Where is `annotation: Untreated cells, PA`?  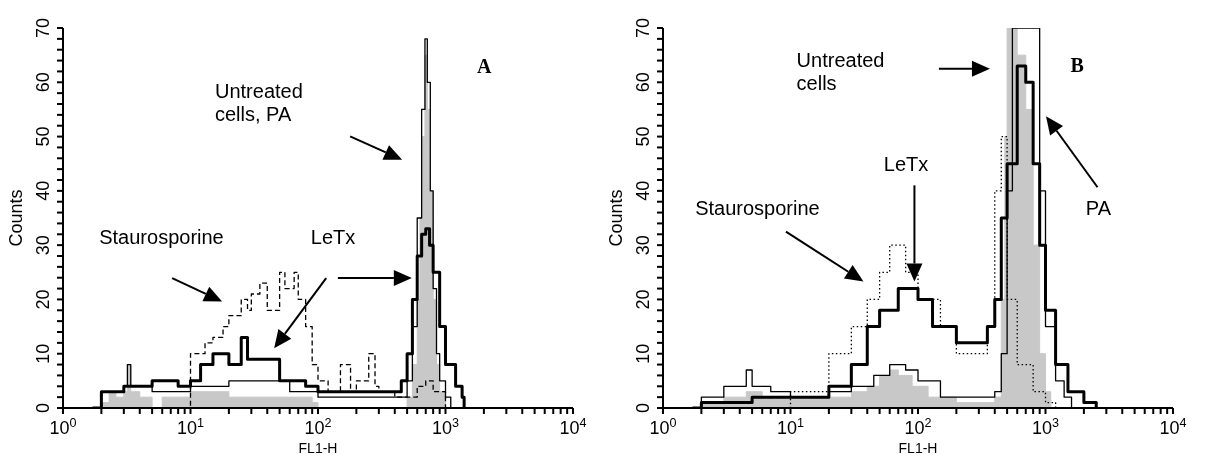 annotation: Untreated cells, PA is located at coordinates (259, 102).